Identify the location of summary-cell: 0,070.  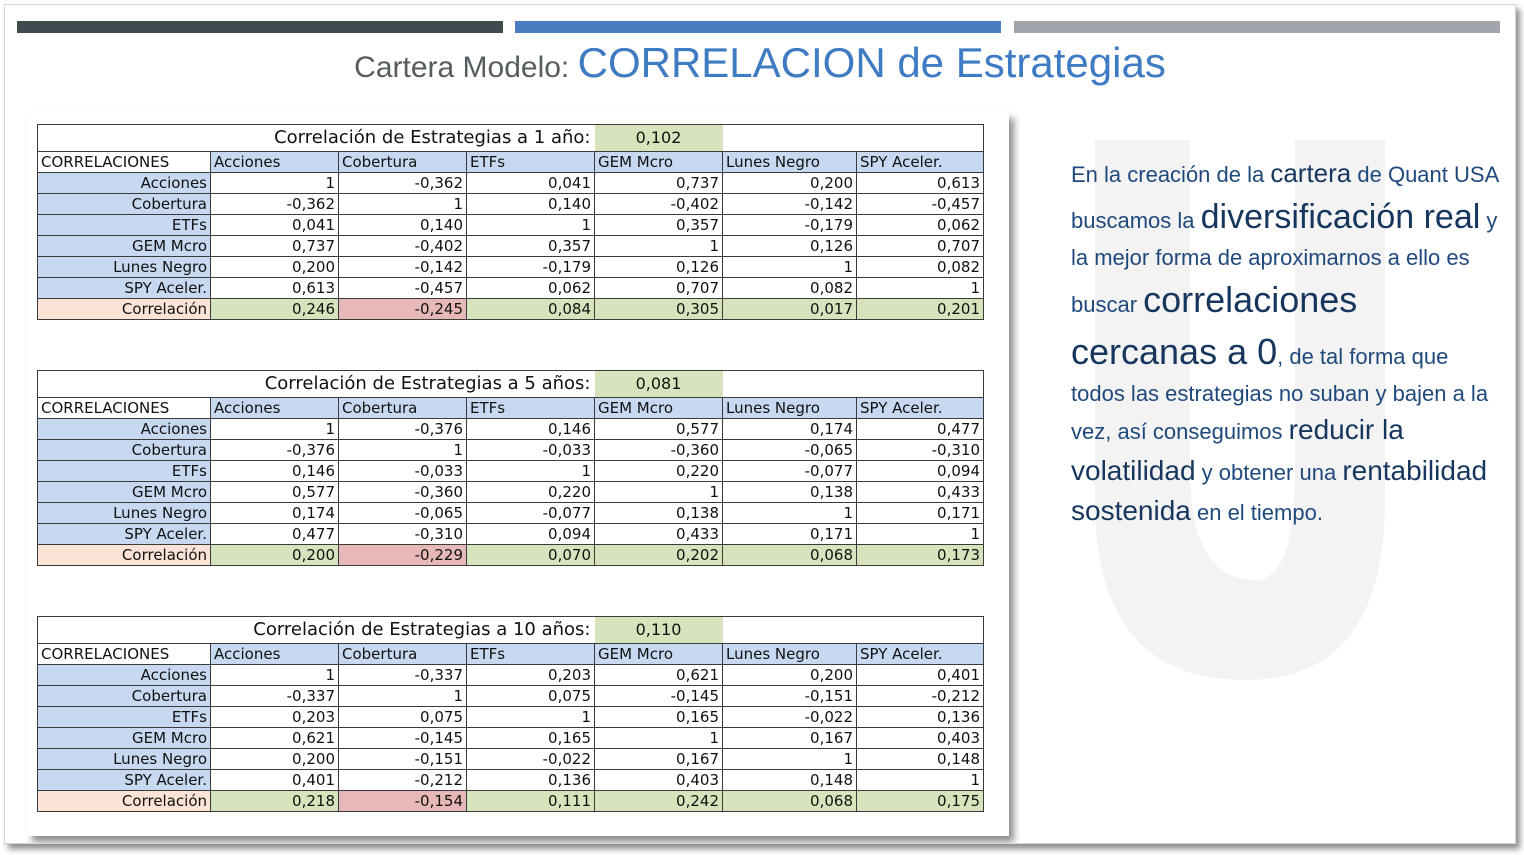
(530, 555).